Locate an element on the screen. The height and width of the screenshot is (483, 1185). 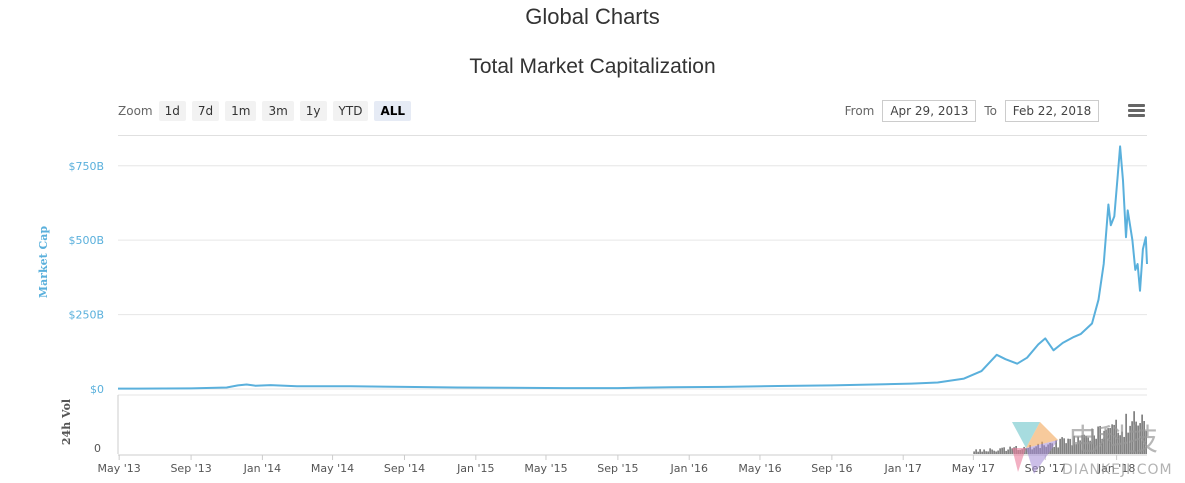
y-tick-label: $250B is located at coordinates (86, 315).